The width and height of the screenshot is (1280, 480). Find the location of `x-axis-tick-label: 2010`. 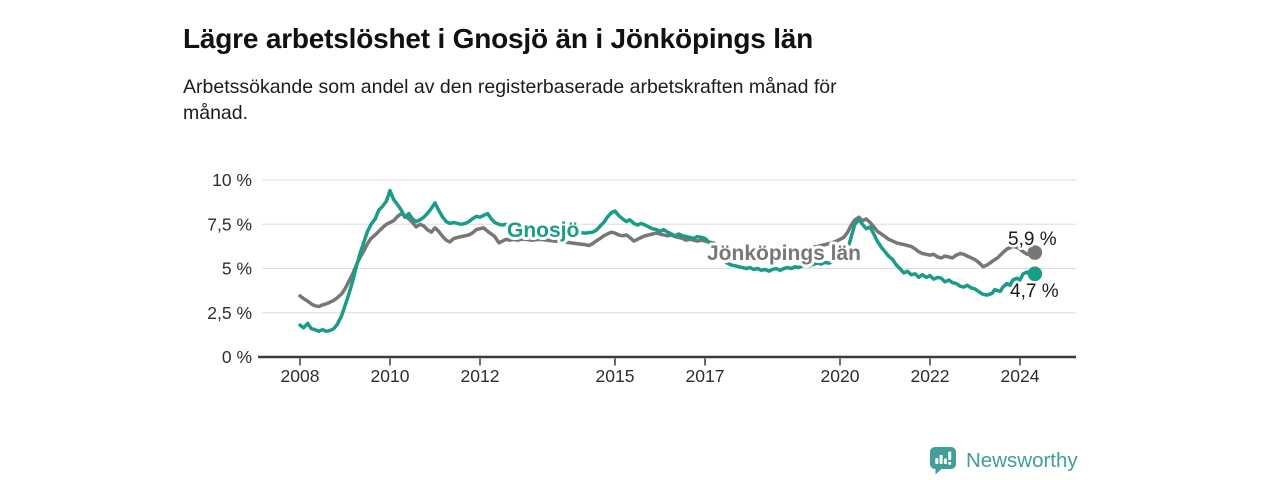

x-axis-tick-label: 2010 is located at coordinates (390, 376).